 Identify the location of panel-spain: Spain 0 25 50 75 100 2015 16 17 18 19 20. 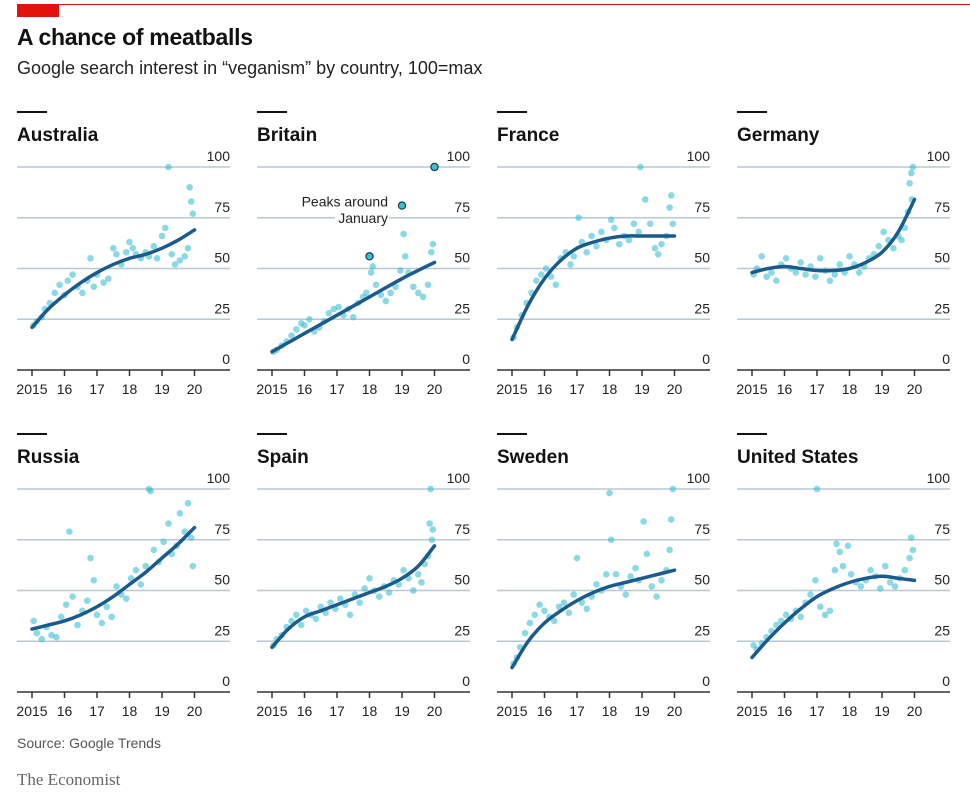
(363, 576).